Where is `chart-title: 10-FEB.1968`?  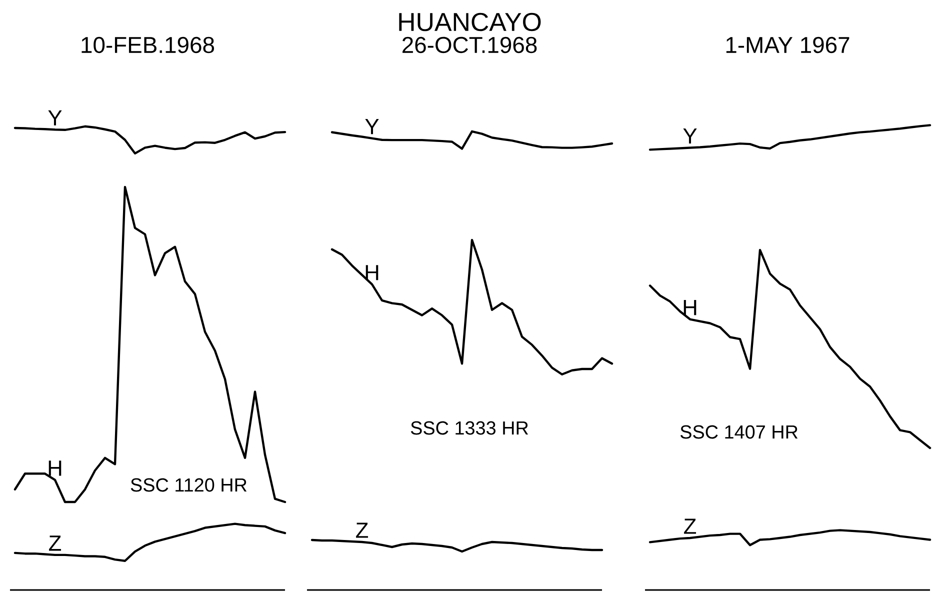
chart-title: 10-FEB.1968 is located at coordinates (148, 45).